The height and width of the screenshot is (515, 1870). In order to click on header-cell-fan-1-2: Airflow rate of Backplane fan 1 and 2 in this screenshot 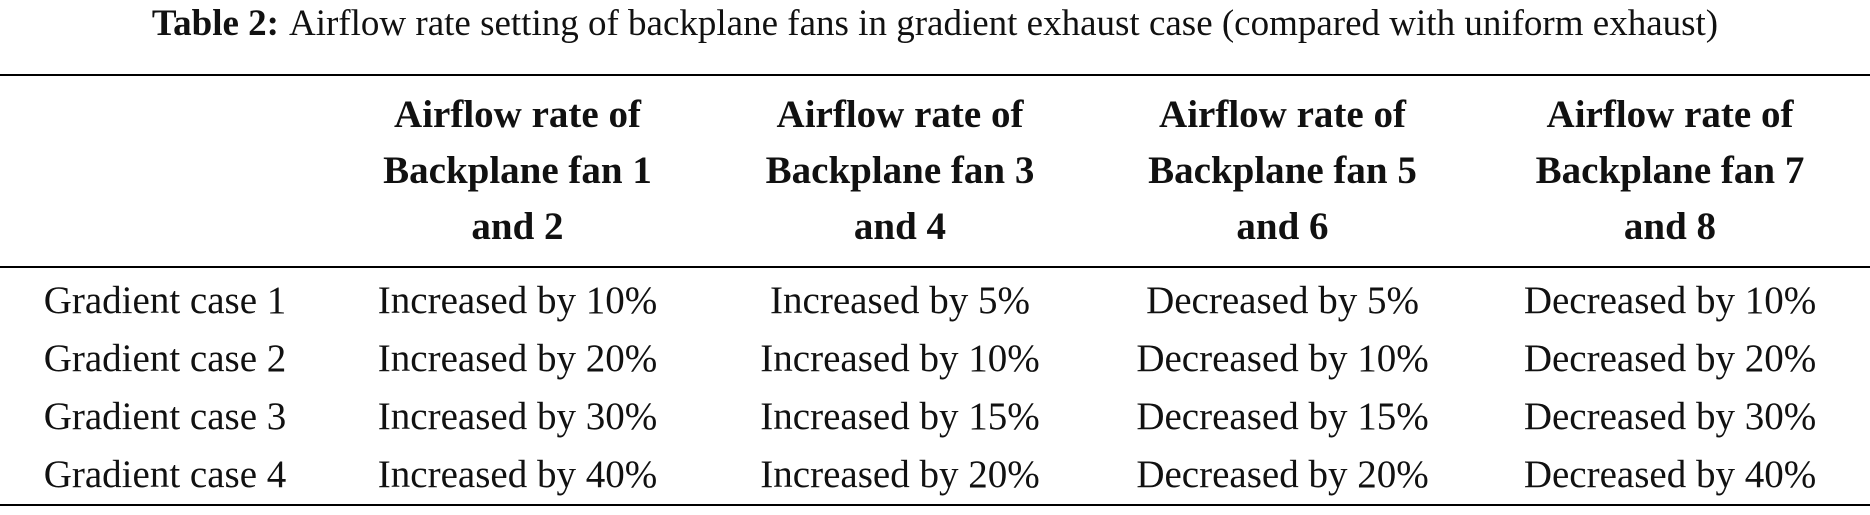, I will do `click(517, 171)`.